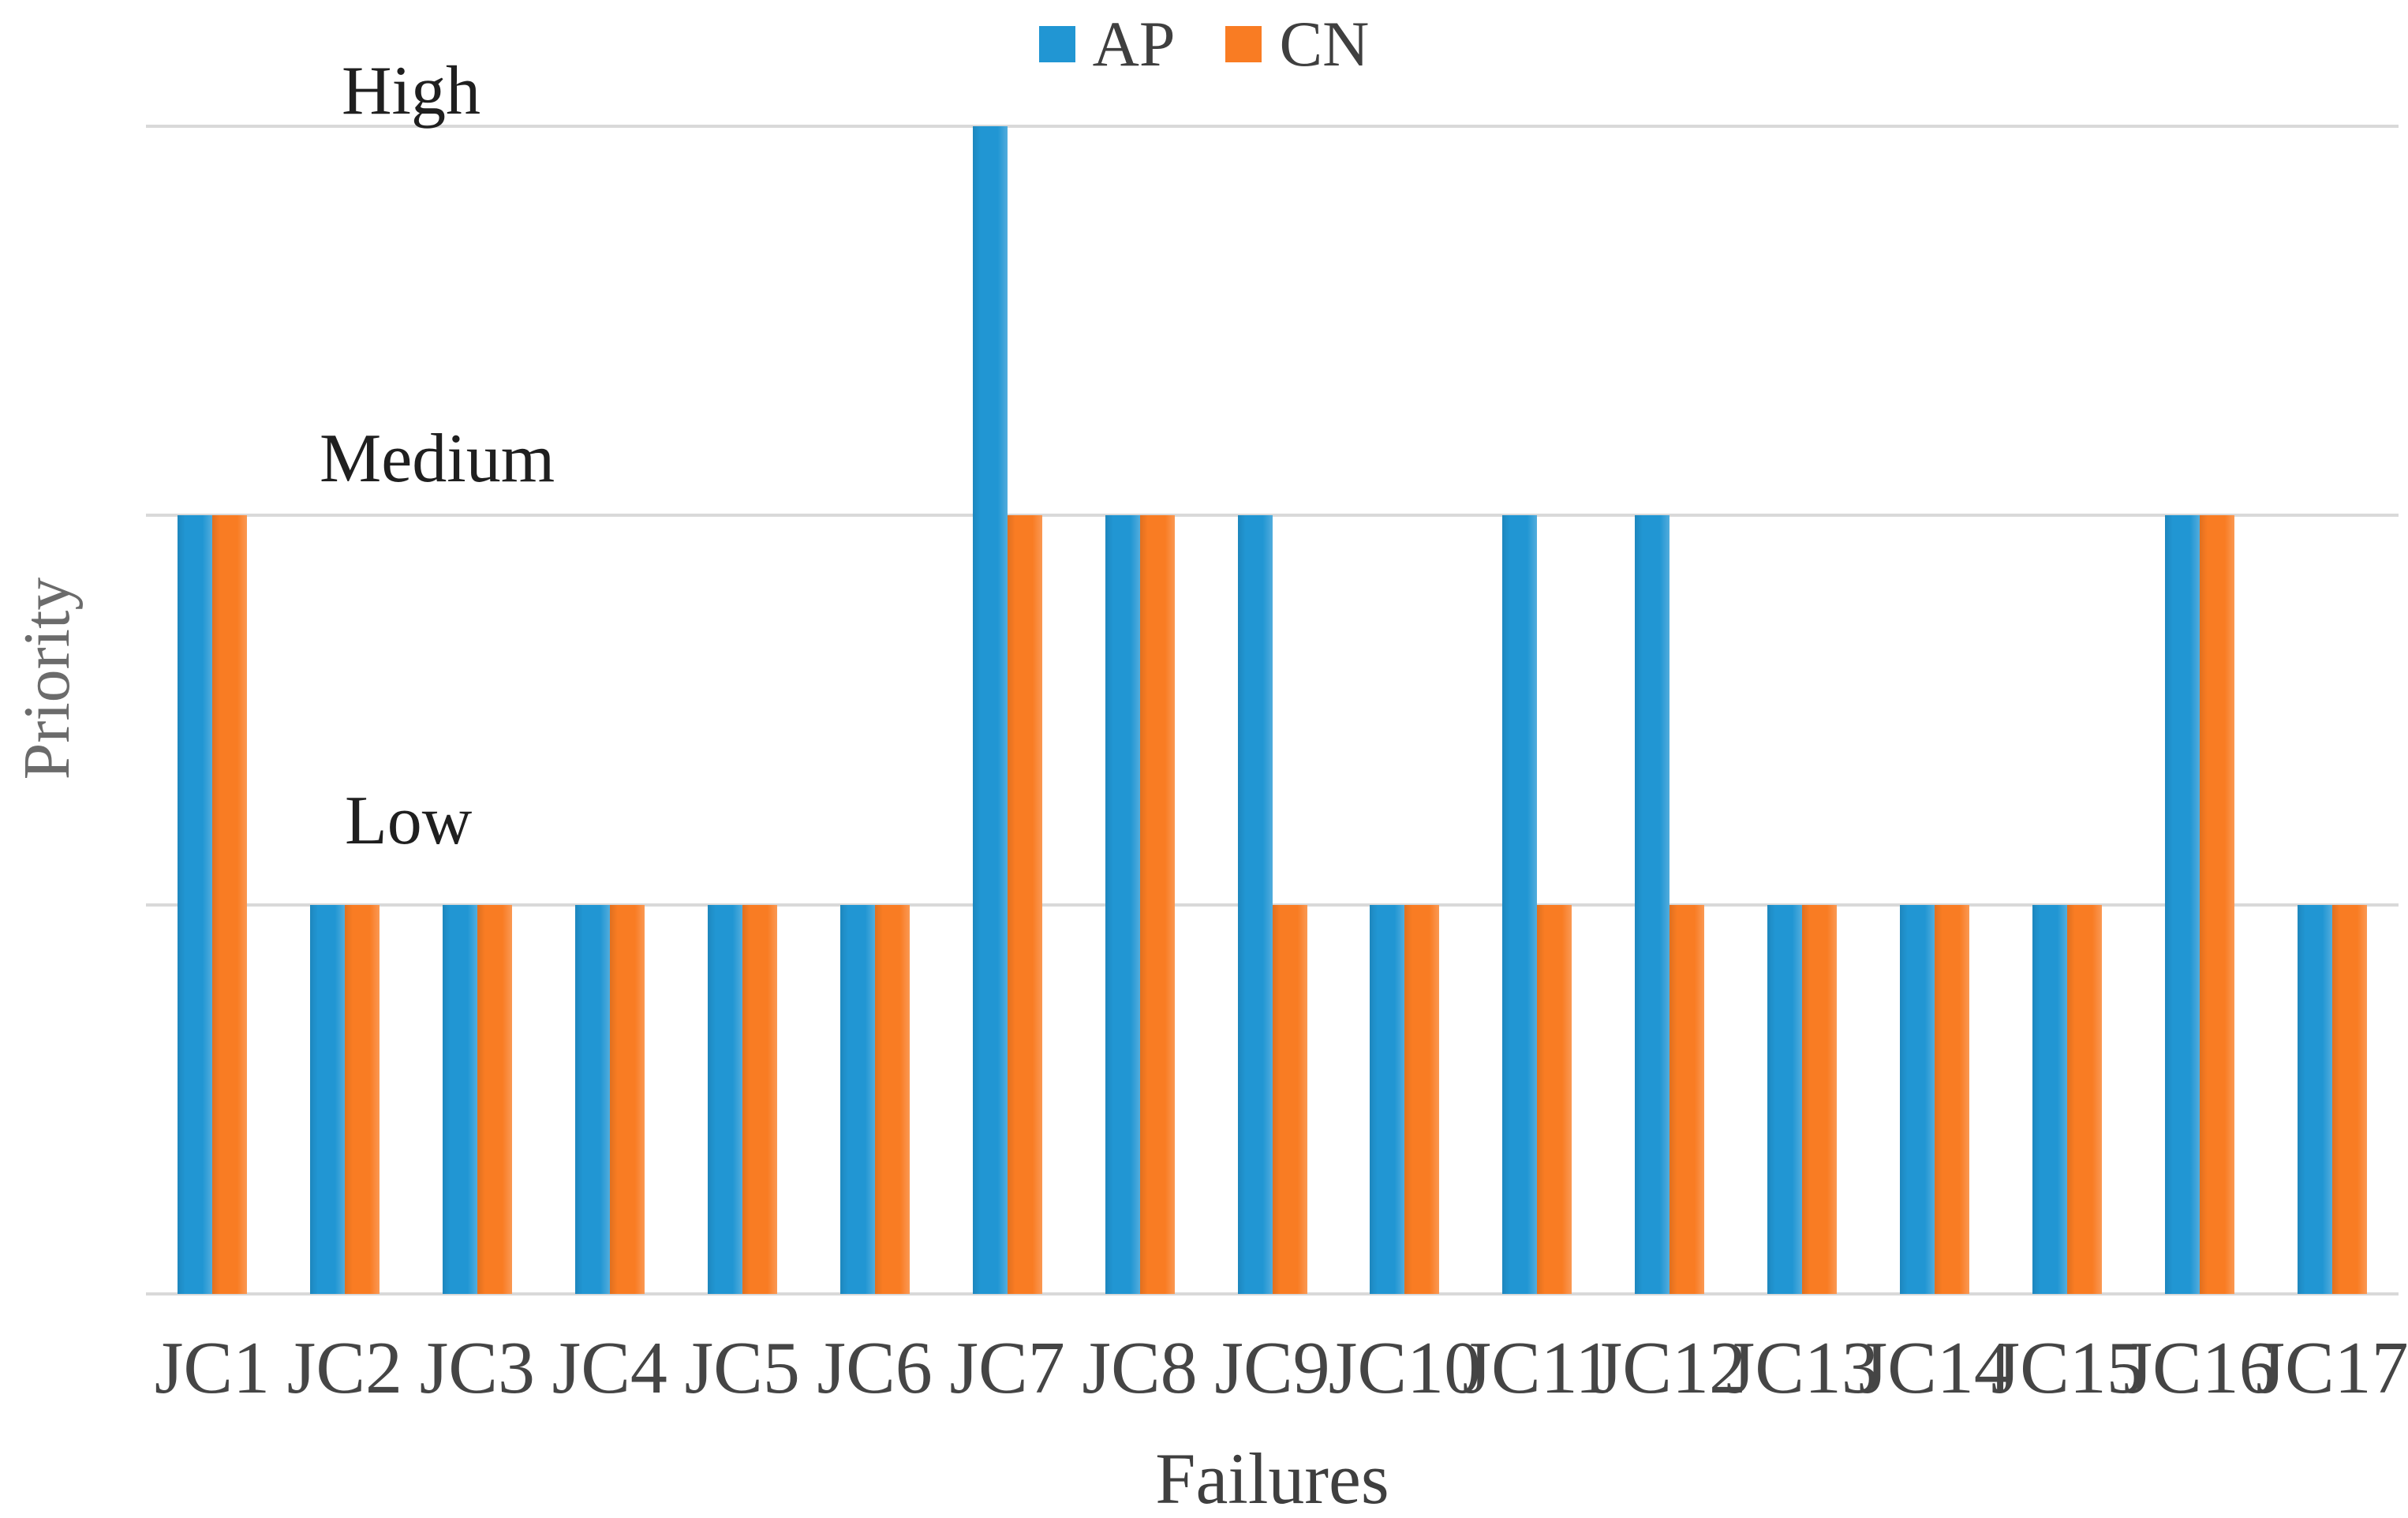  Describe the element at coordinates (1520, 904) in the screenshot. I see `bar-ap-jc11` at that location.